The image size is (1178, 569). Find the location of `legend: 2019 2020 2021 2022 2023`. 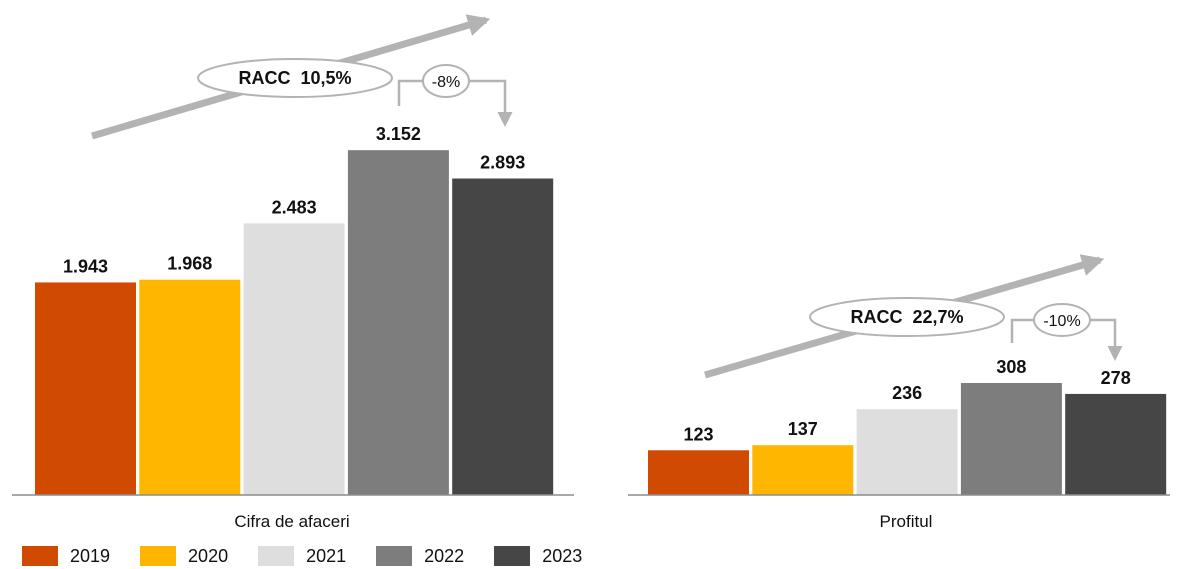

legend: 2019 2020 2021 2022 2023 is located at coordinates (317, 556).